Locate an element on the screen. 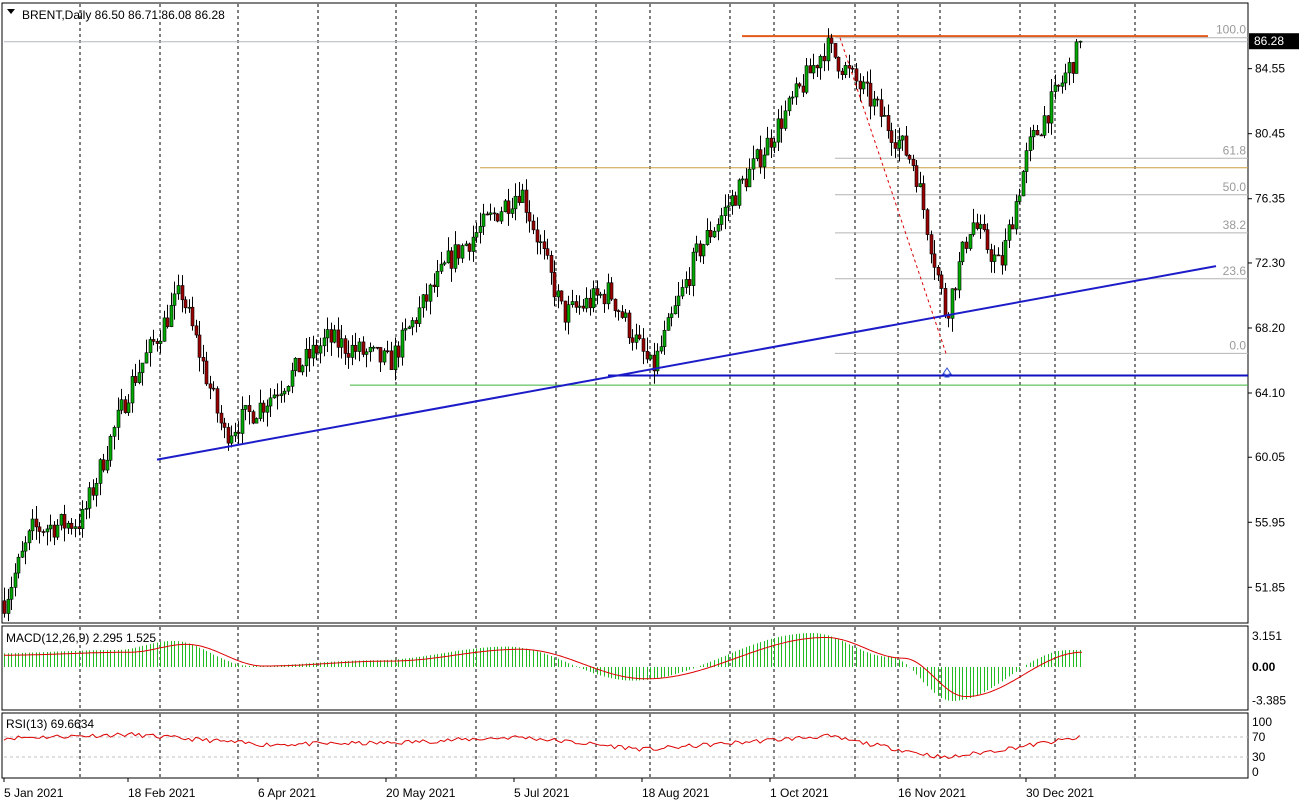 The height and width of the screenshot is (807, 1304). fib-level-label: 50.0 is located at coordinates (1235, 187).